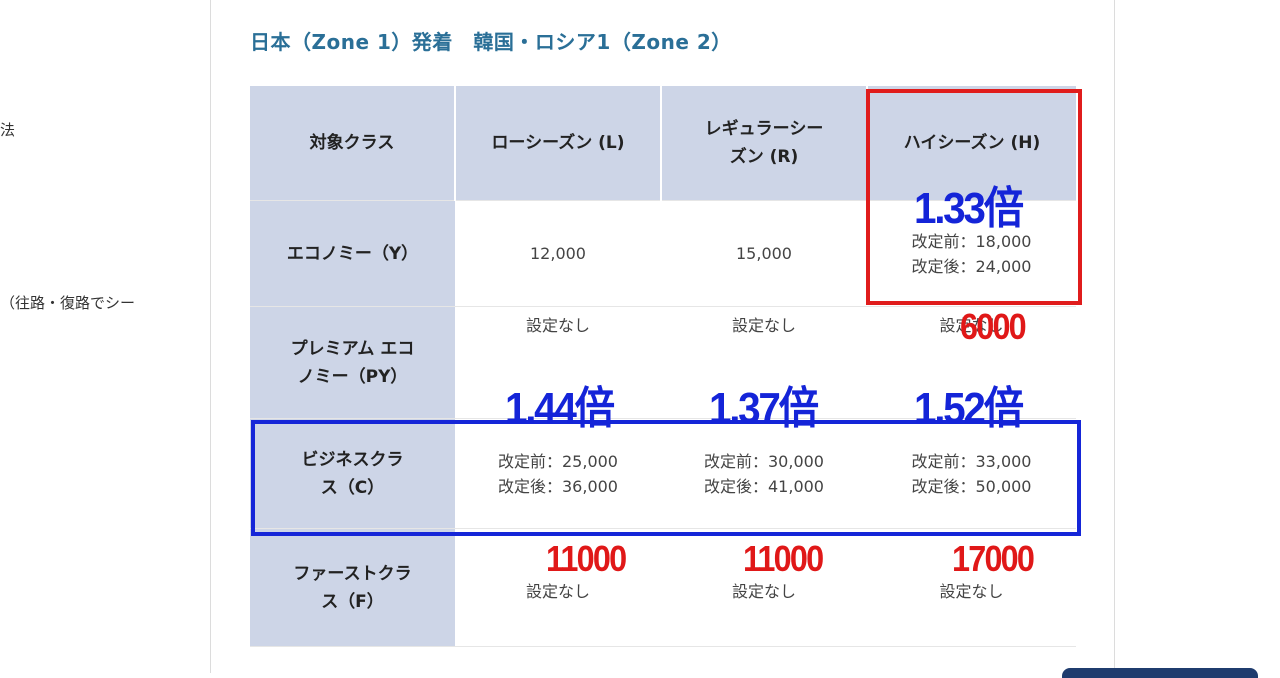 This screenshot has height=678, width=1280. I want to click on content-divider-left, so click(210, 336).